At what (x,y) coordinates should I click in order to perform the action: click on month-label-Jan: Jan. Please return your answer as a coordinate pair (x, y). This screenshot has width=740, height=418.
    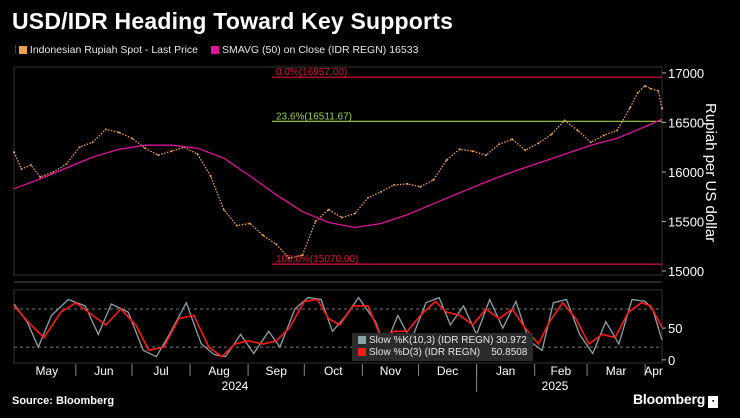
    Looking at the image, I should click on (505, 371).